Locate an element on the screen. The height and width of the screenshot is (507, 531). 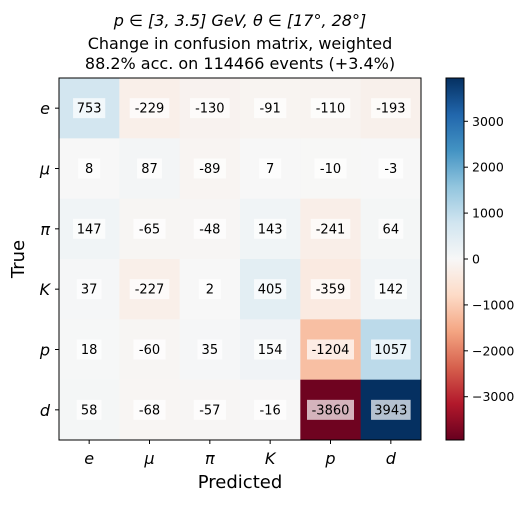
cell-value-label: 58 is located at coordinates (89, 410).